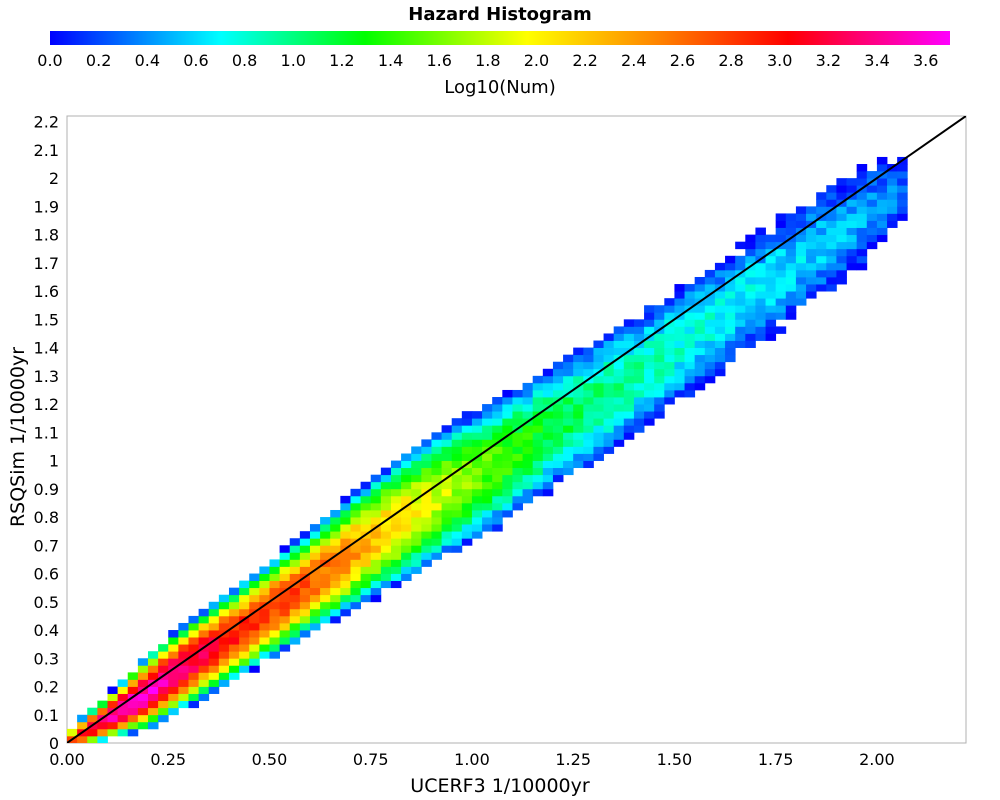  I want to click on colorbar-tick-label: 1.8, so click(487, 60).